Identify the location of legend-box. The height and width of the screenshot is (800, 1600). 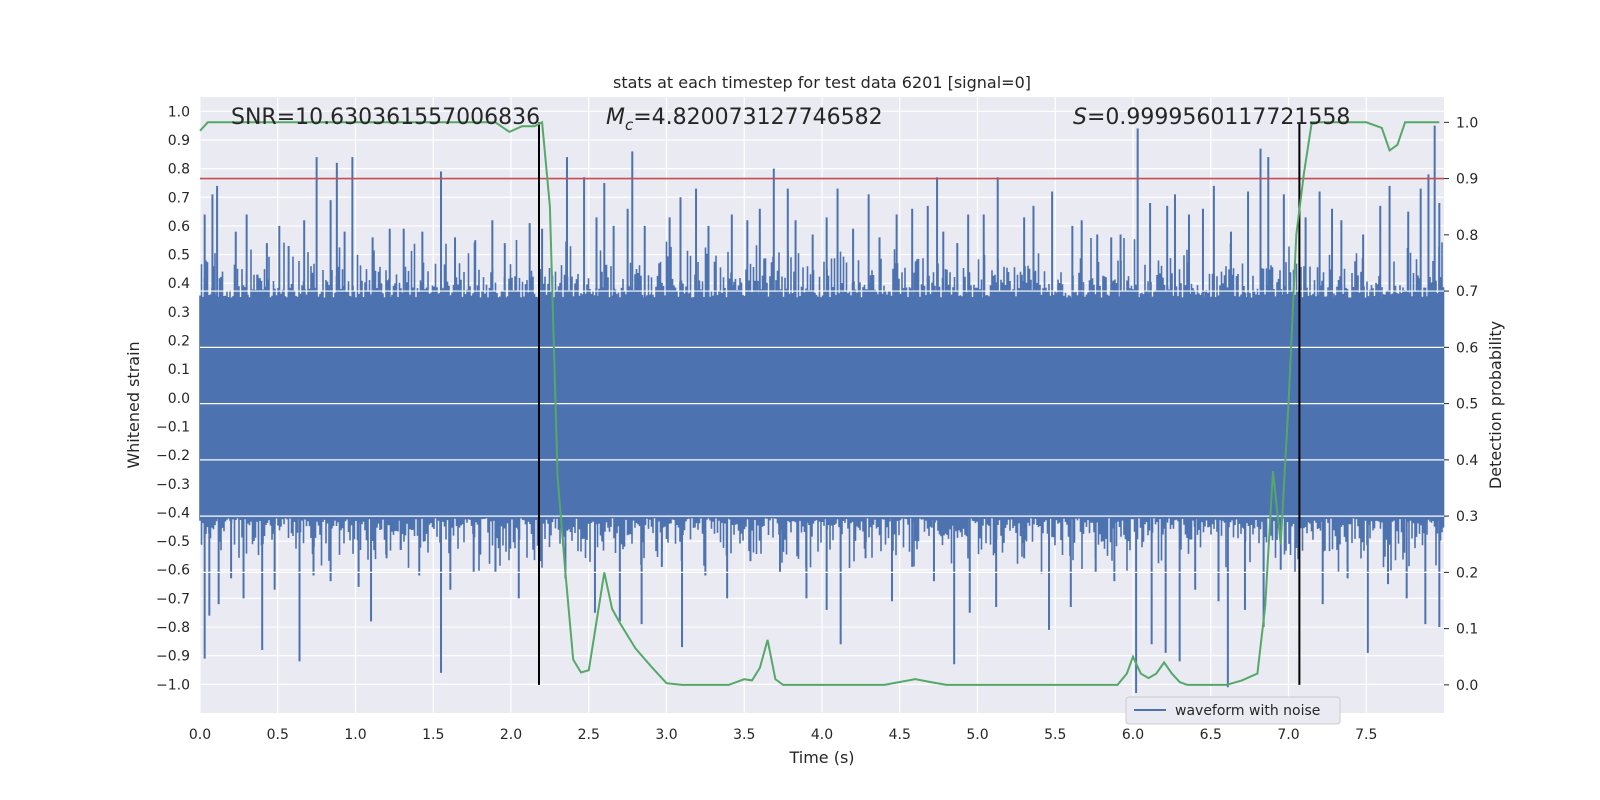
(1233, 710).